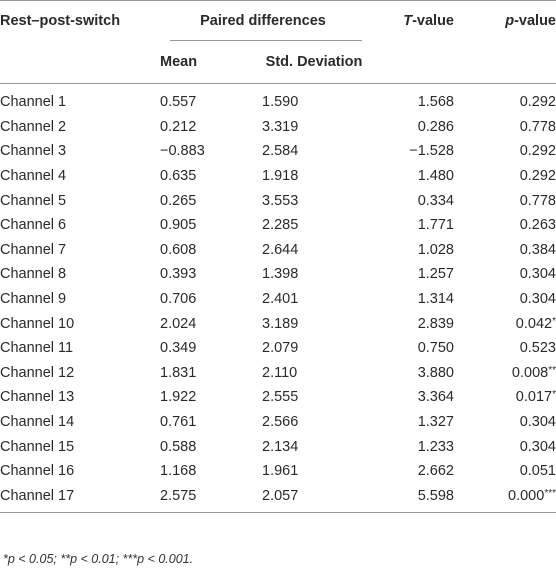 This screenshot has height=574, width=556. I want to click on p-value-number: 0.778, so click(537, 126).